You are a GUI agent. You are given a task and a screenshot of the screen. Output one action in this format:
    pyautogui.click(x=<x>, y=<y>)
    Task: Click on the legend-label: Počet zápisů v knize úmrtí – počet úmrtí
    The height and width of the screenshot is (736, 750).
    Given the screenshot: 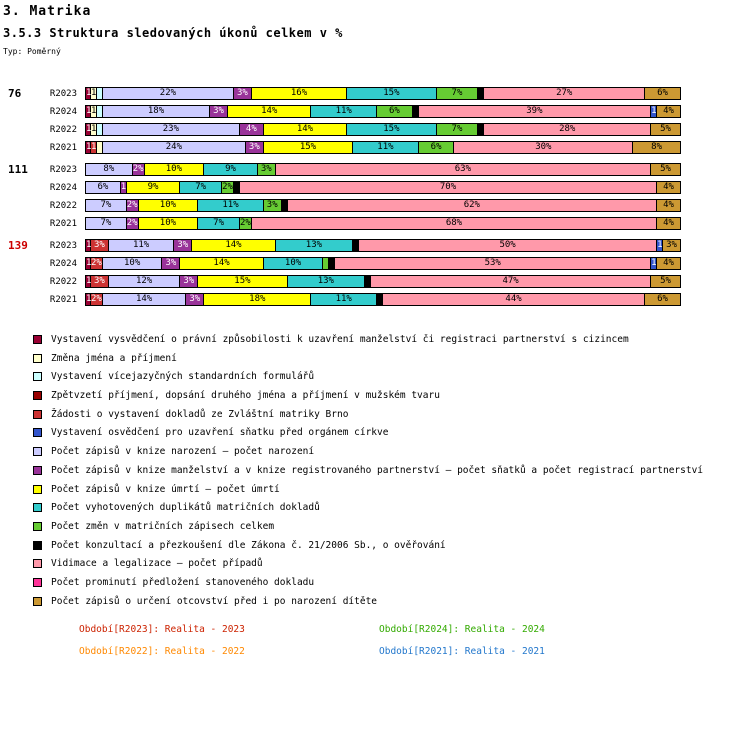 What is the action you would take?
    pyautogui.click(x=165, y=489)
    